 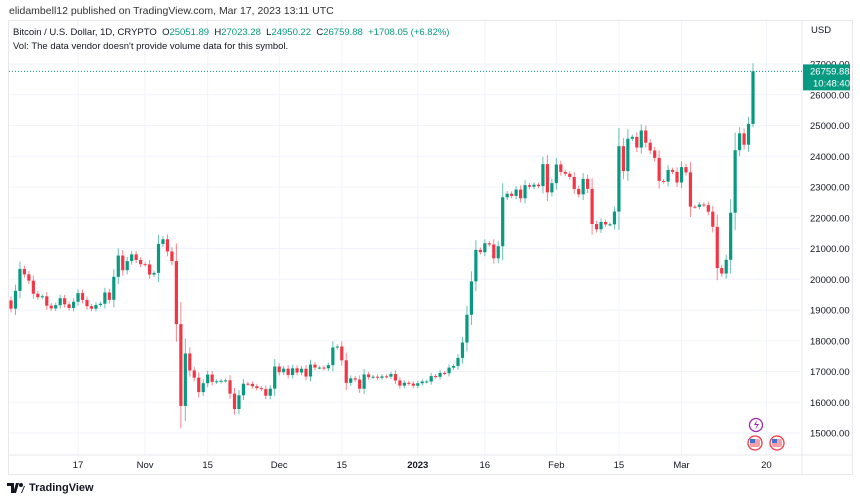 I want to click on currency-label: USD, so click(x=821, y=30).